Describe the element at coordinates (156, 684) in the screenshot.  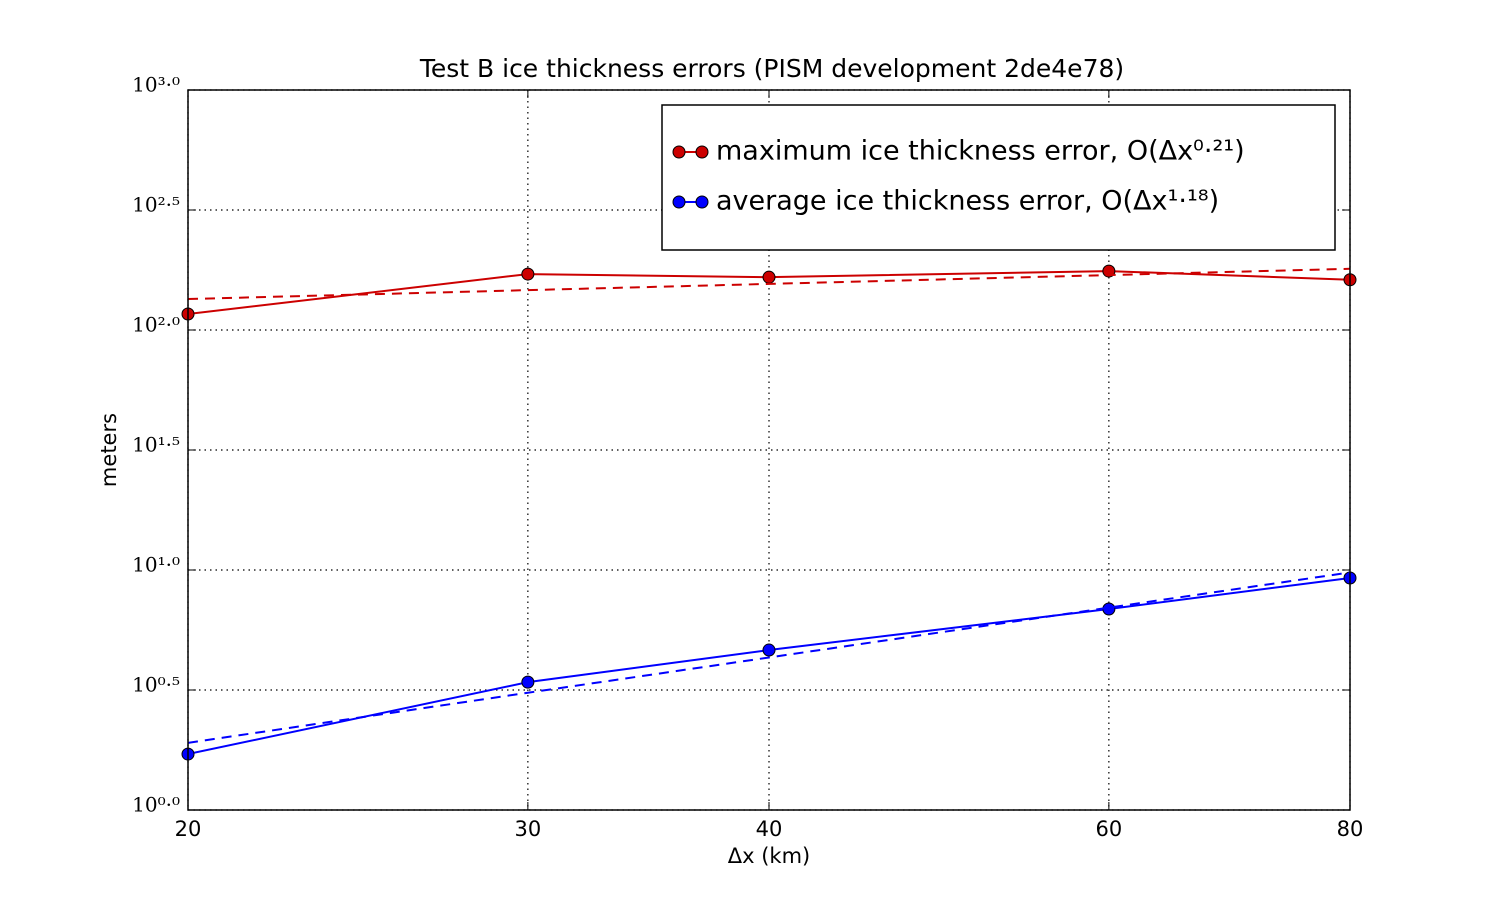
I see `y-tick-label: 10⁰·⁵` at that location.